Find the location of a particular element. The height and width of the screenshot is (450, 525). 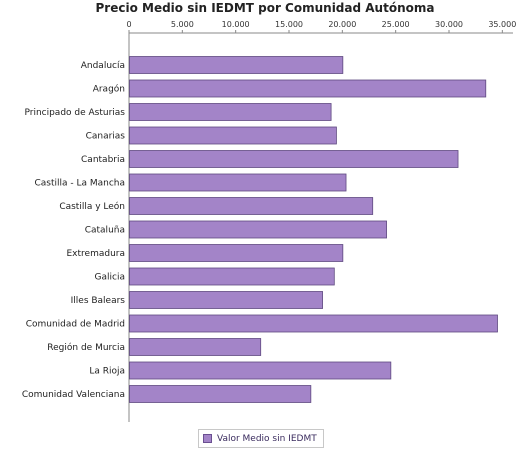

category-label: Castilla - La Mancha is located at coordinates (79, 184).